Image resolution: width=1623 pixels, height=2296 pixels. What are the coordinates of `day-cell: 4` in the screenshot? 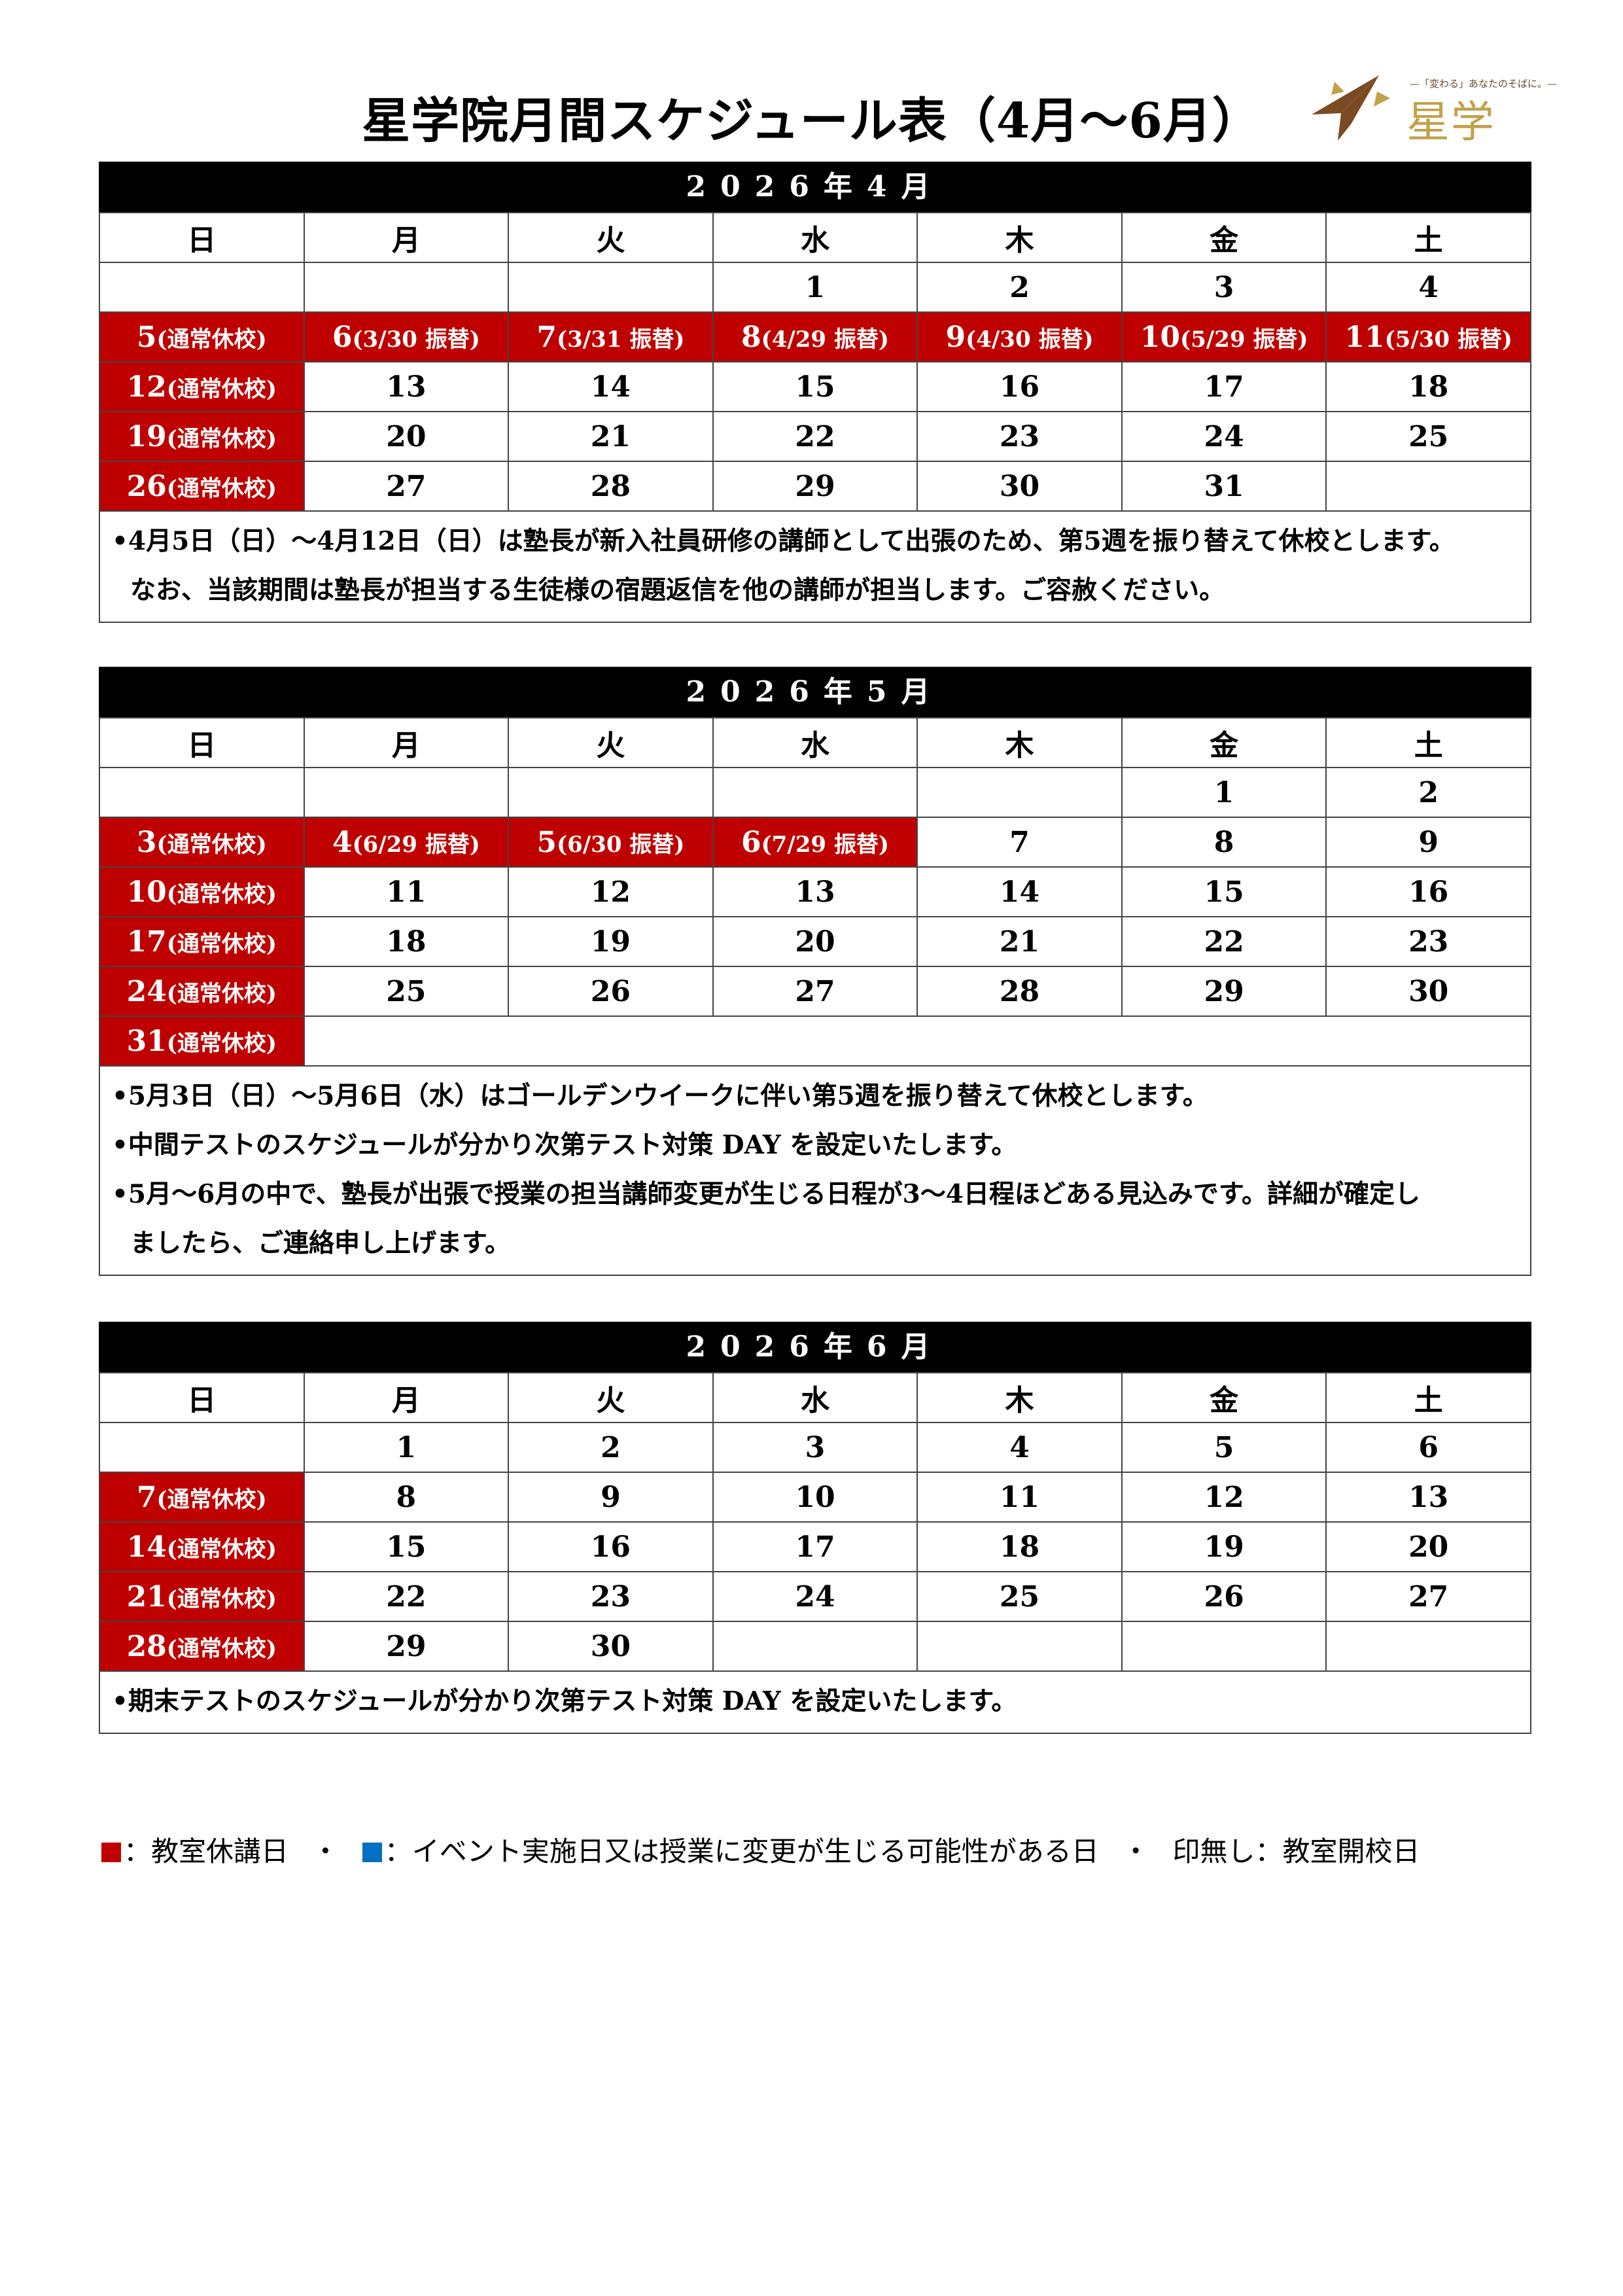 It's located at (1020, 1447).